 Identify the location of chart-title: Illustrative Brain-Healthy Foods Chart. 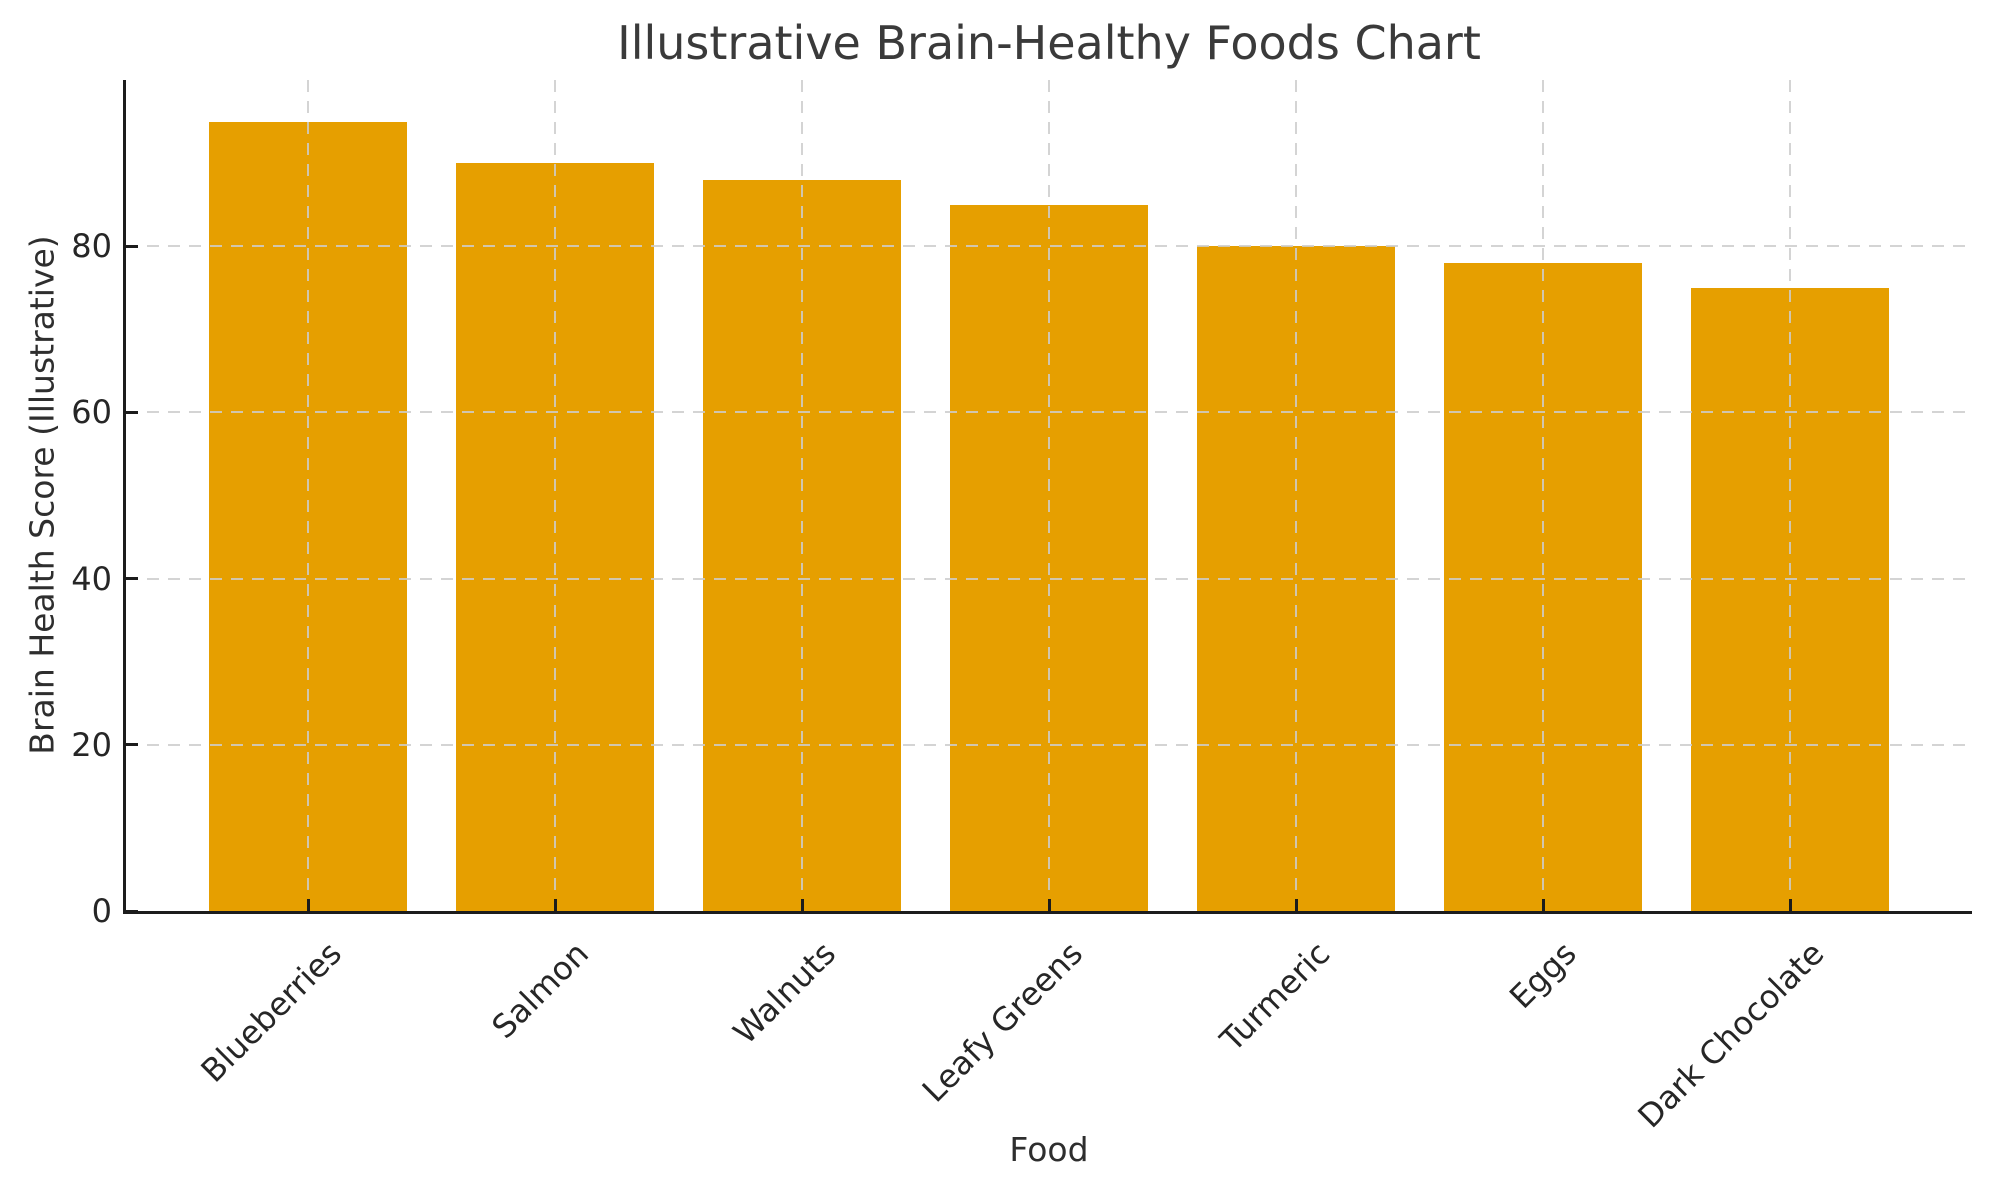
(1049, 43).